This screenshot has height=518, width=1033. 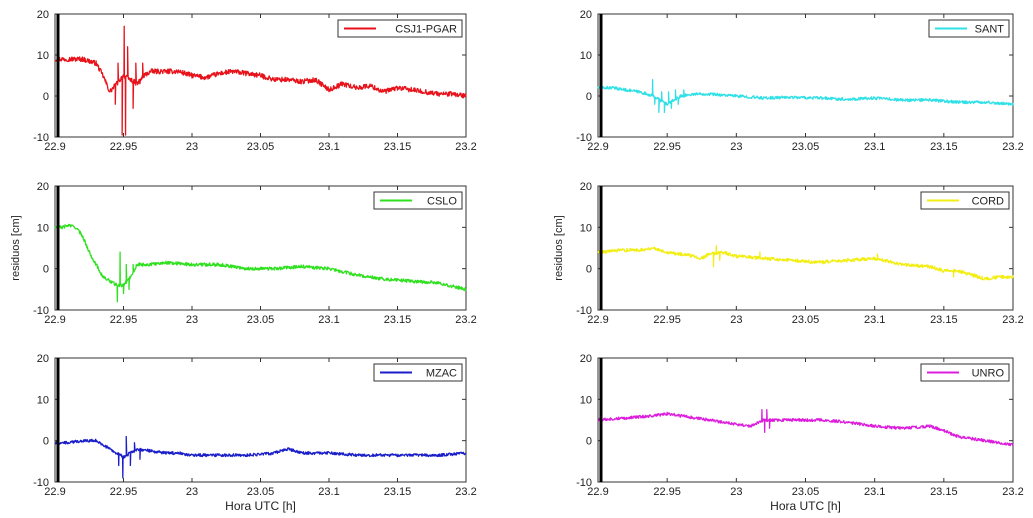 I want to click on series-line-sant, so click(x=805, y=96).